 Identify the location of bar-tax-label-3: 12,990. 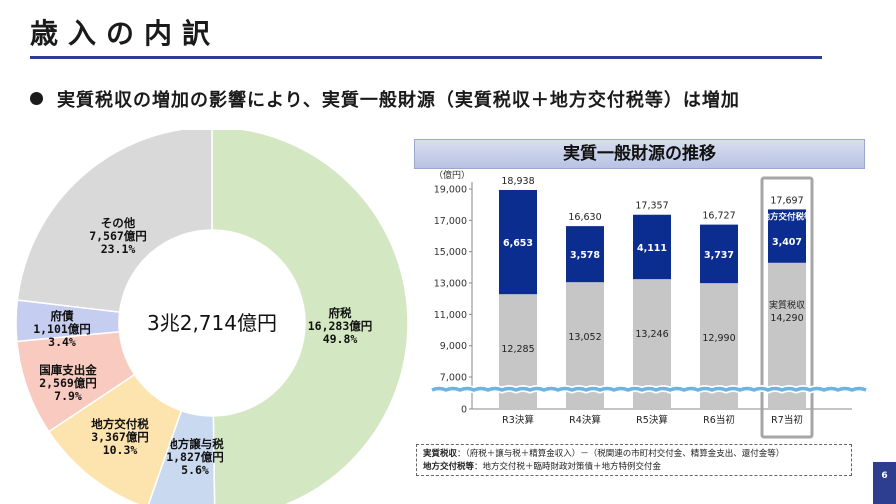
(718, 338).